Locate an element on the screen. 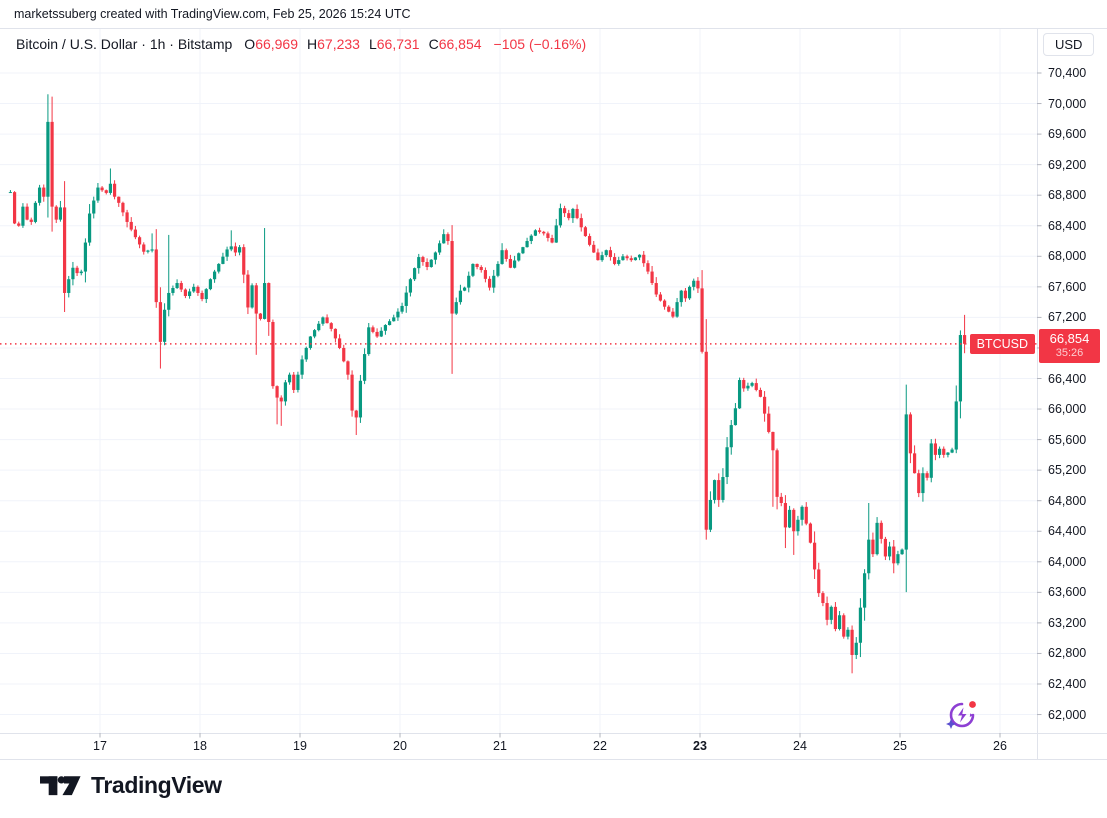  price-tick-label: 69,600 is located at coordinates (1067, 134).